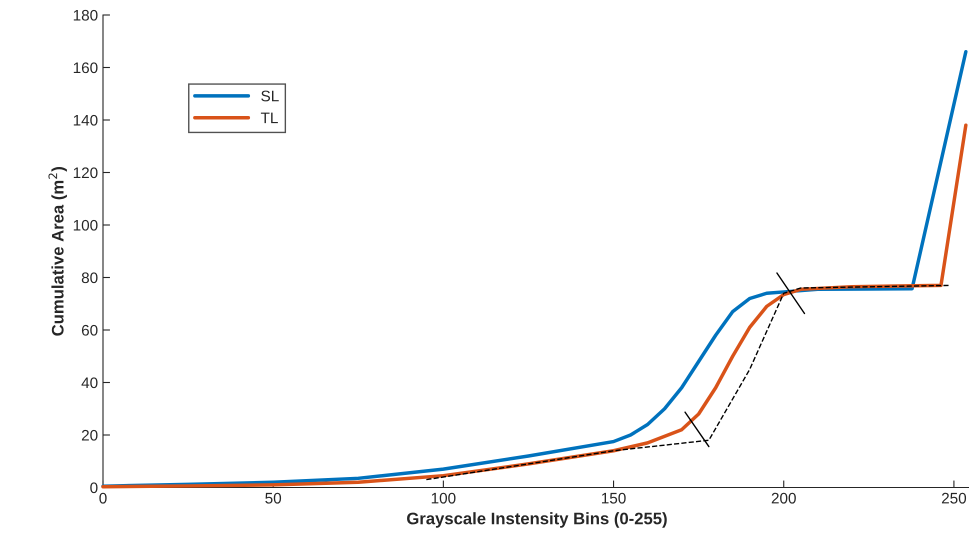 The width and height of the screenshot is (969, 550). I want to click on y-tick-label: 0, so click(94, 488).